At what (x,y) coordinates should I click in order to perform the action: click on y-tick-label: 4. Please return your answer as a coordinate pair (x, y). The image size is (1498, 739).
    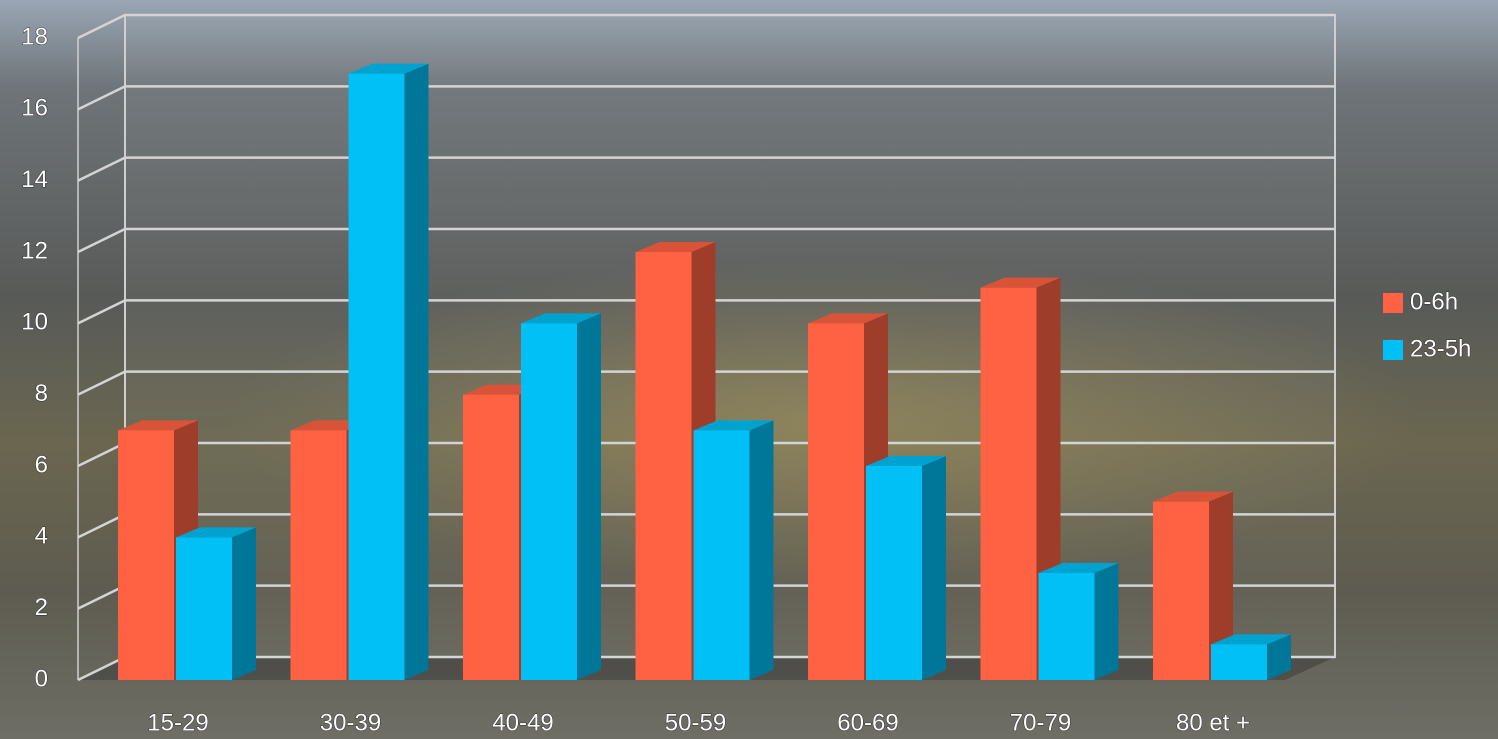
    Looking at the image, I should click on (41, 536).